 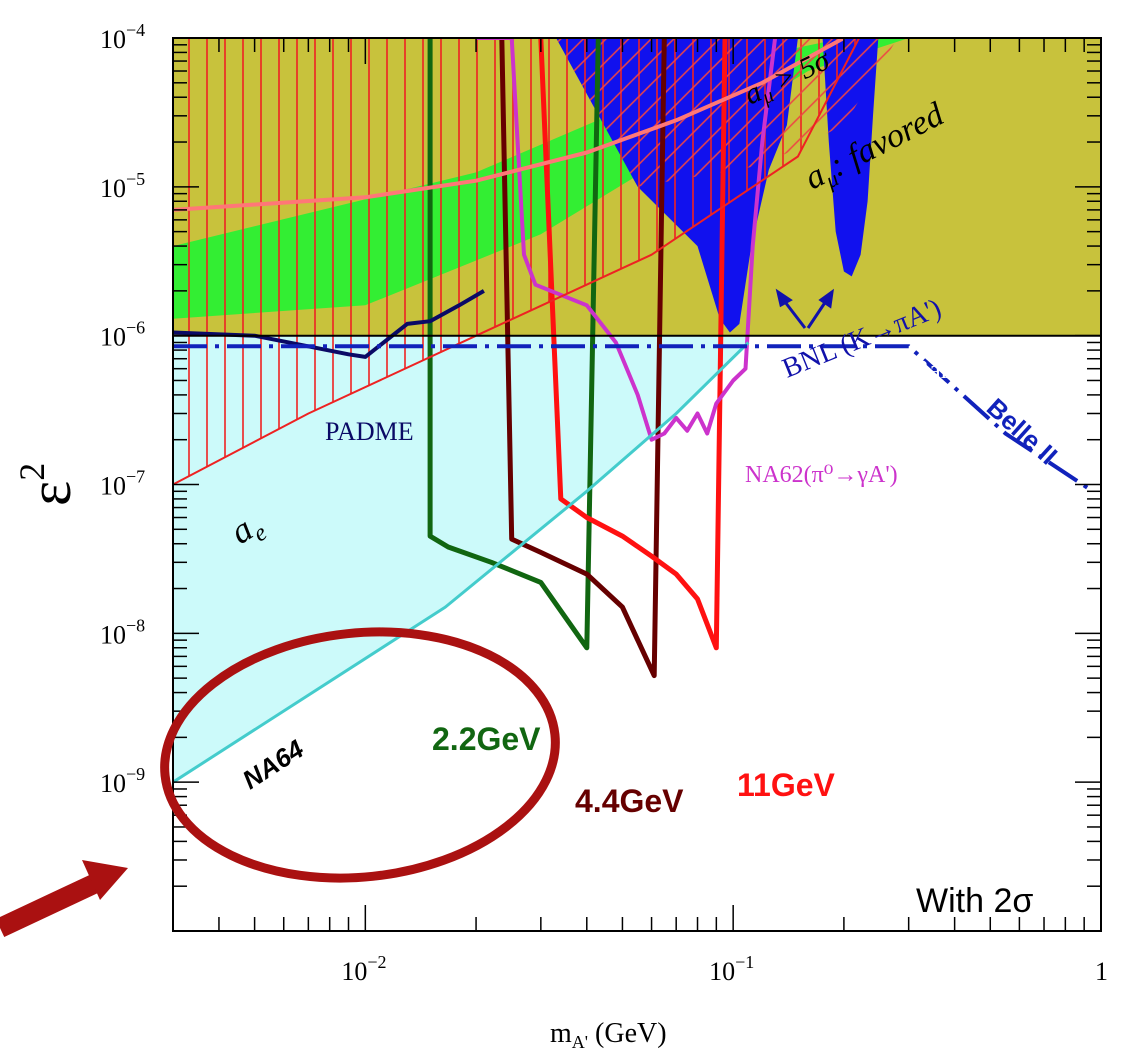 What do you see at coordinates (47, 484) in the screenshot?
I see `y-axis-label: ε2` at bounding box center [47, 484].